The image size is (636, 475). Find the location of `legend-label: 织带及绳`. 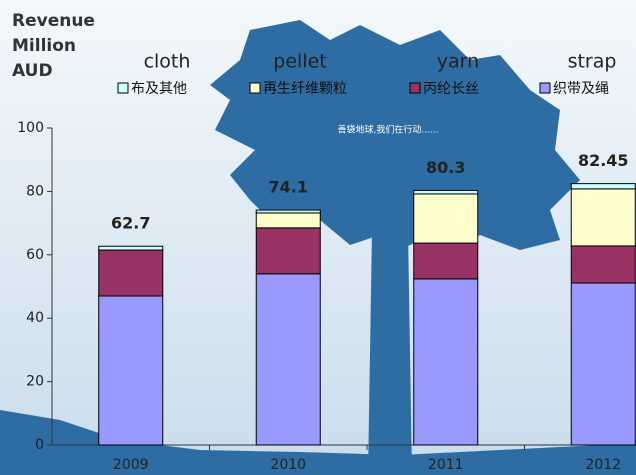

legend-label: 织带及绳 is located at coordinates (581, 89).